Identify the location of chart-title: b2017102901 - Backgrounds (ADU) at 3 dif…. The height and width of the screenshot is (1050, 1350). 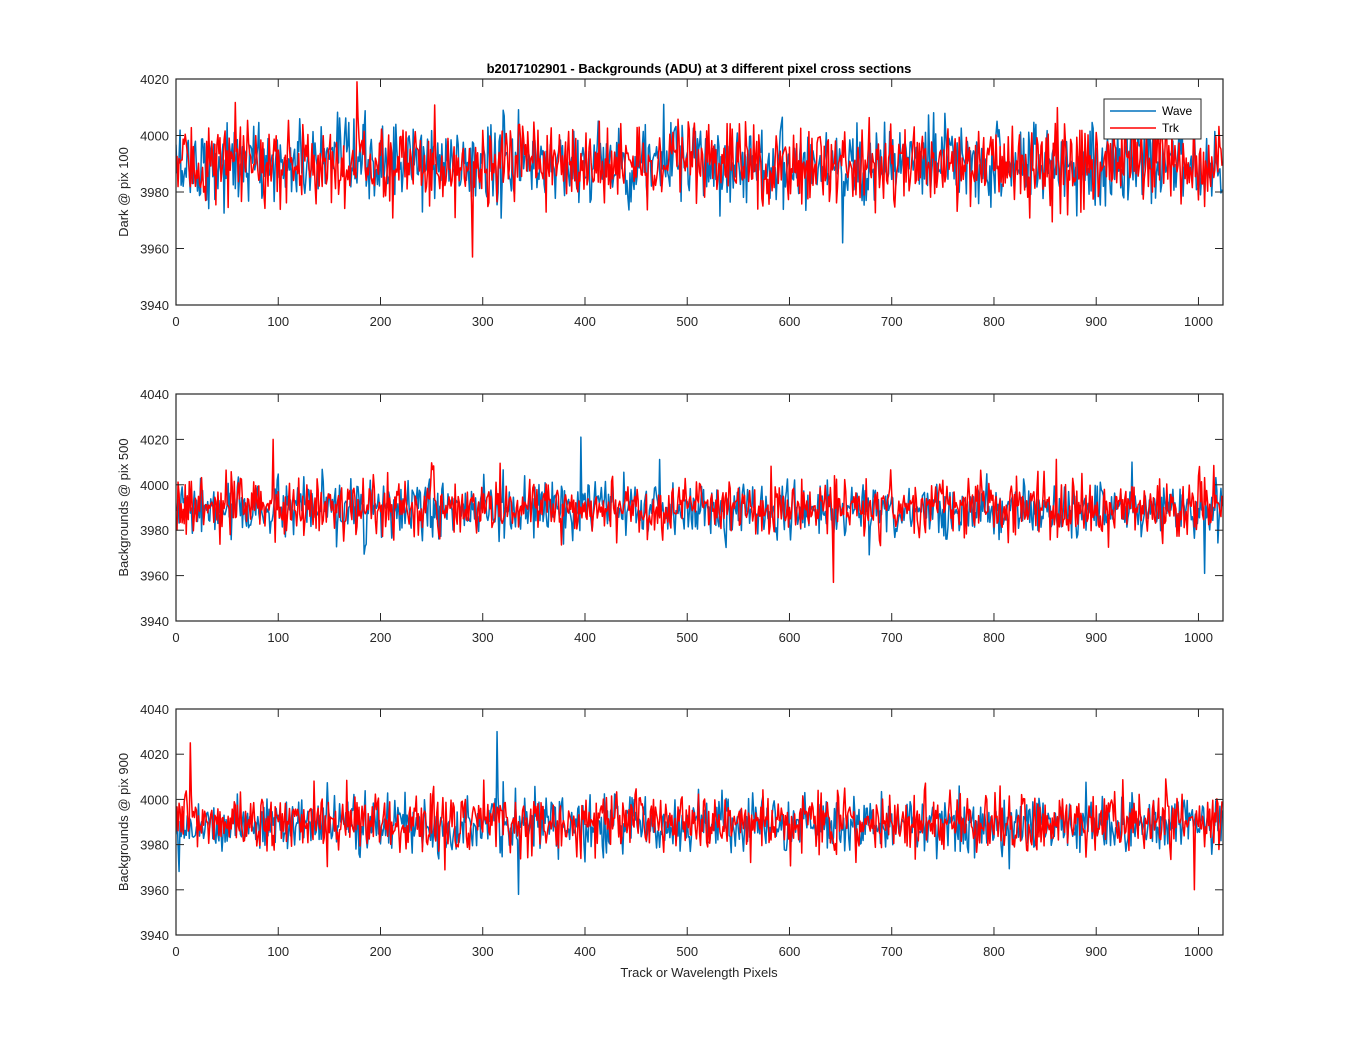
(699, 68).